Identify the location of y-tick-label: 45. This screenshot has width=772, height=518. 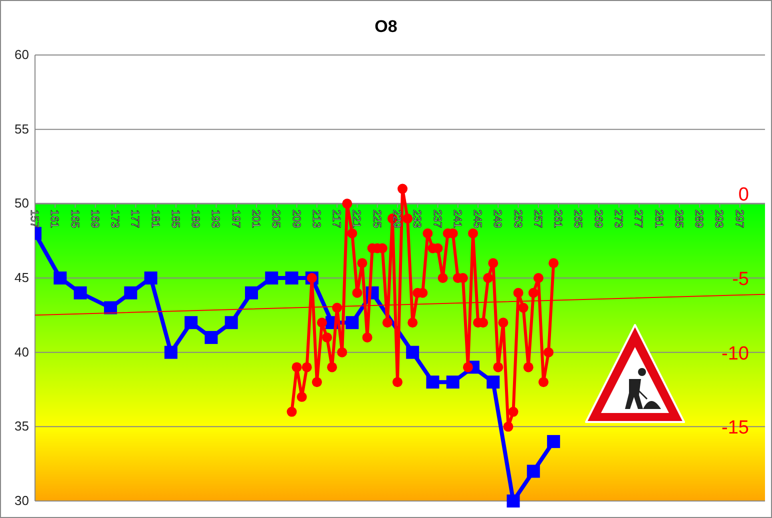
(21, 277).